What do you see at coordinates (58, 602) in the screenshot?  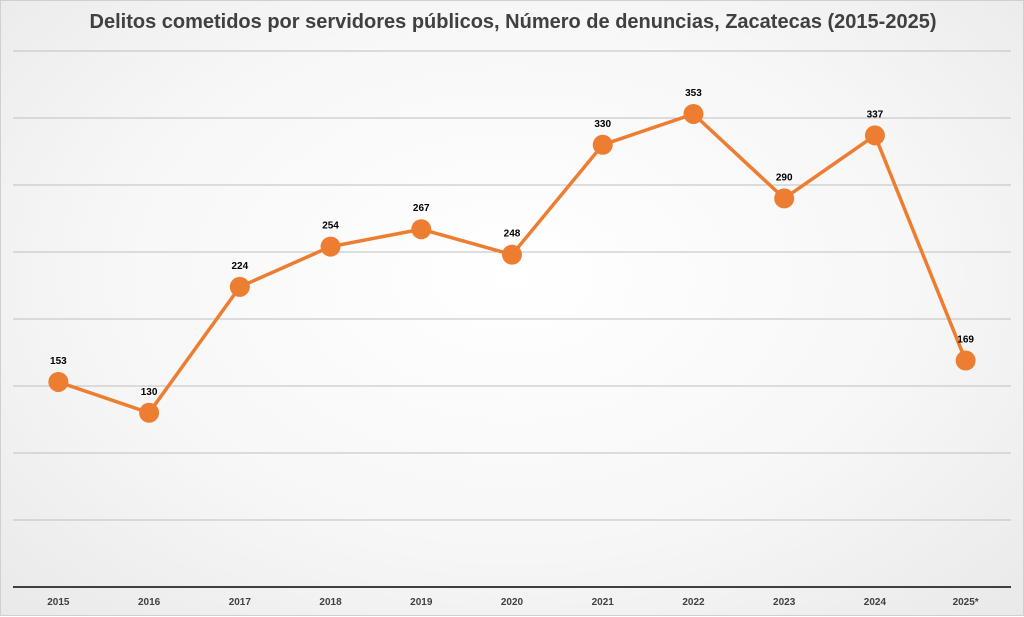 I see `x-tick-label: 2015` at bounding box center [58, 602].